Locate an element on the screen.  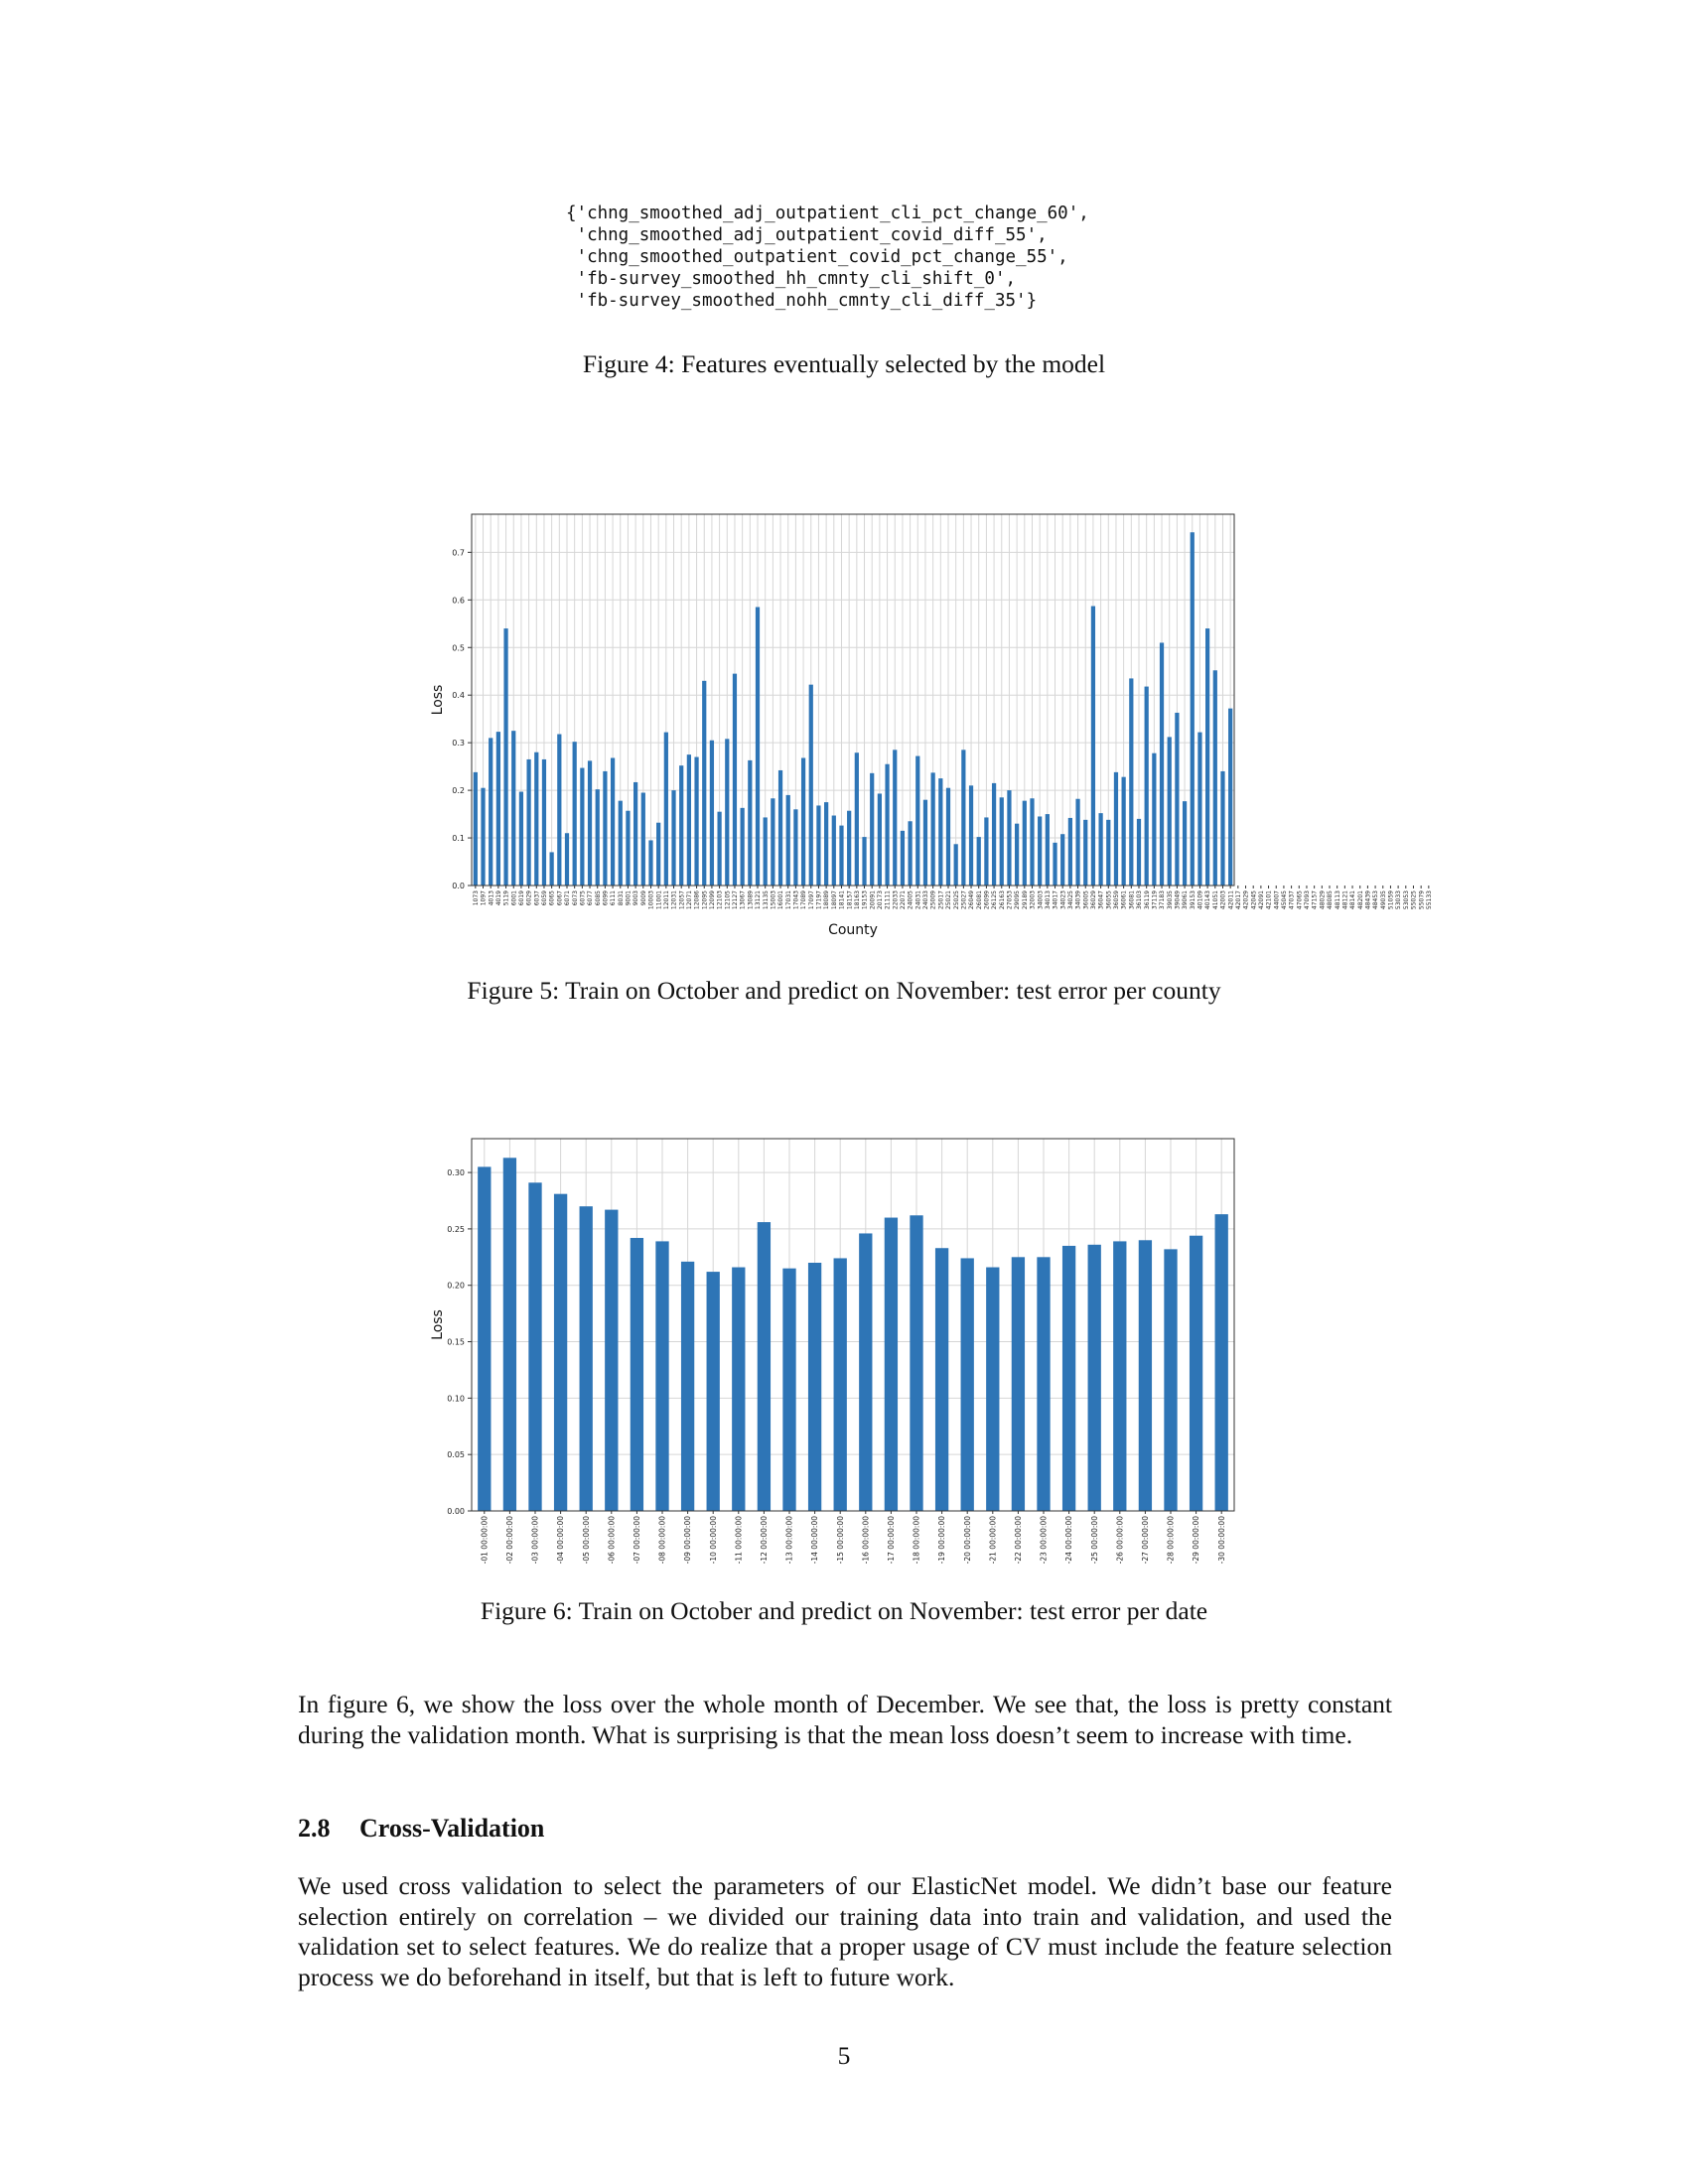
x-tick-label: 12057 is located at coordinates (681, 899).